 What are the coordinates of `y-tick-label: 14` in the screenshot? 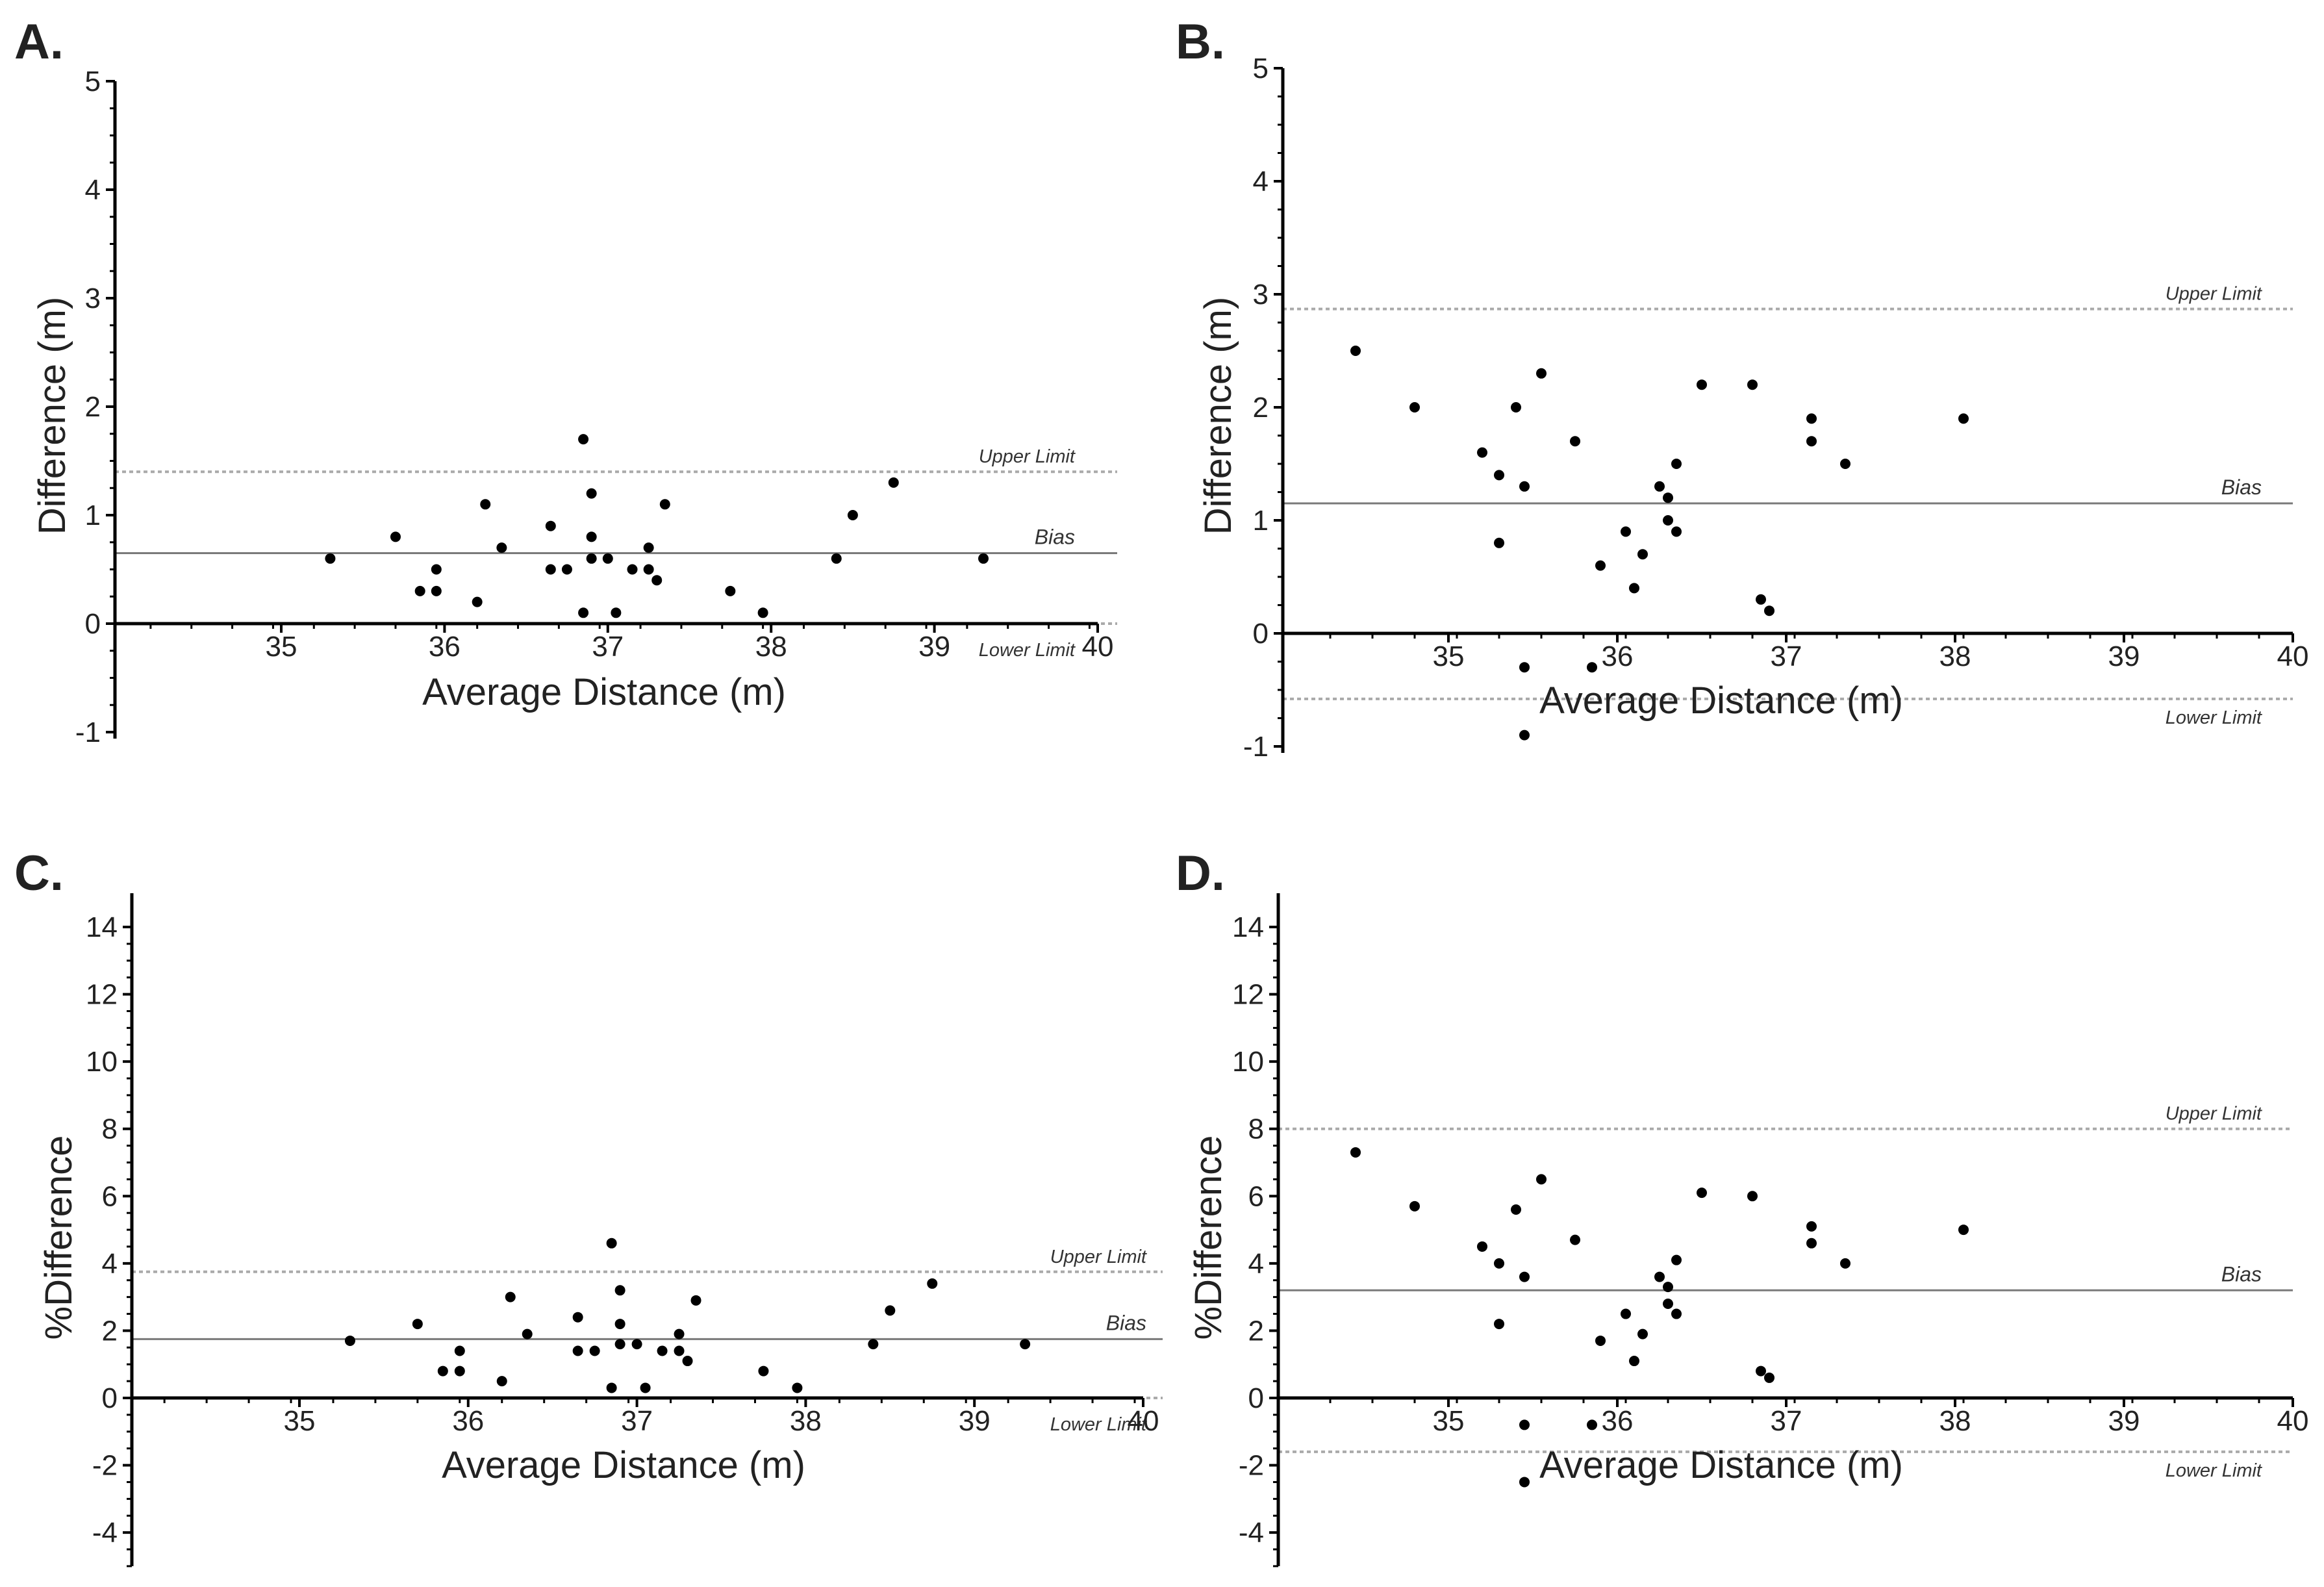 It's located at (102, 927).